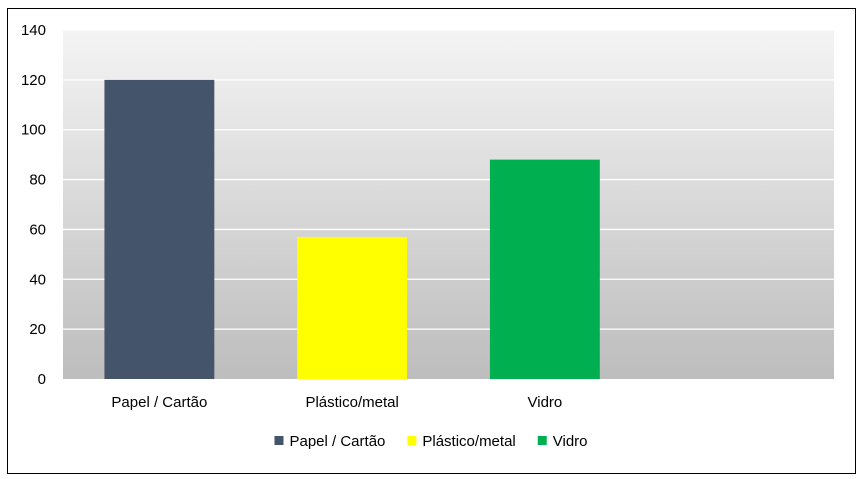 The width and height of the screenshot is (863, 479). I want to click on y-tick-label: 120, so click(33, 80).